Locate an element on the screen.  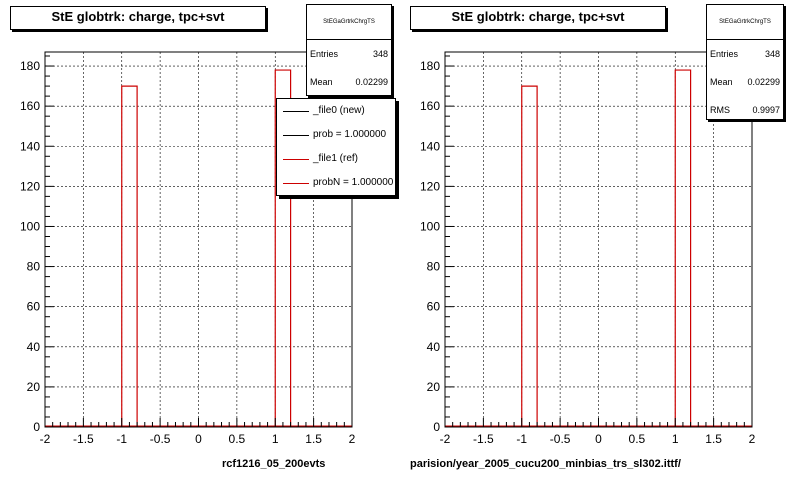
right-stats-mean: Mean 0.02299 is located at coordinates (745, 82).